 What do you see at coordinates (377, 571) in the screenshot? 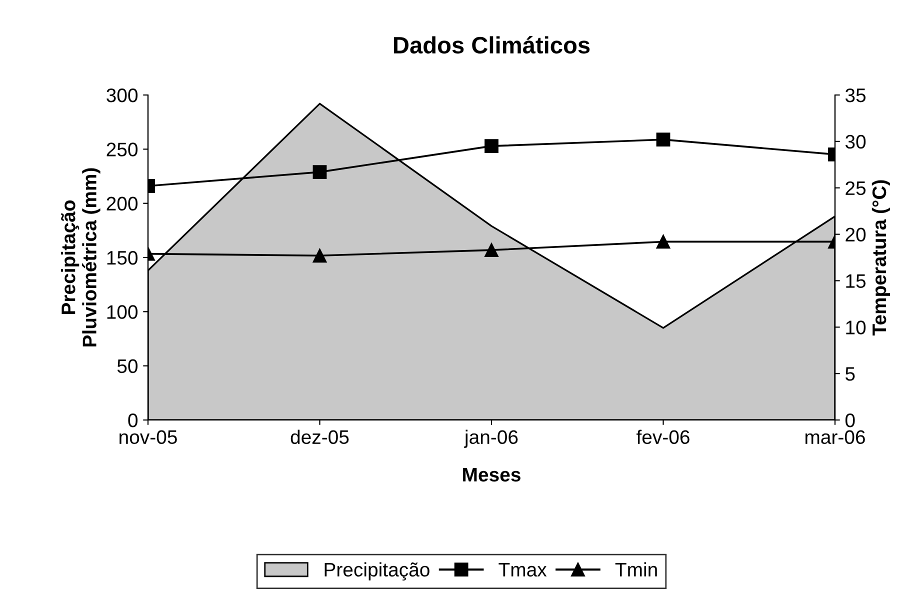
I see `legend-label: Precipitação` at bounding box center [377, 571].